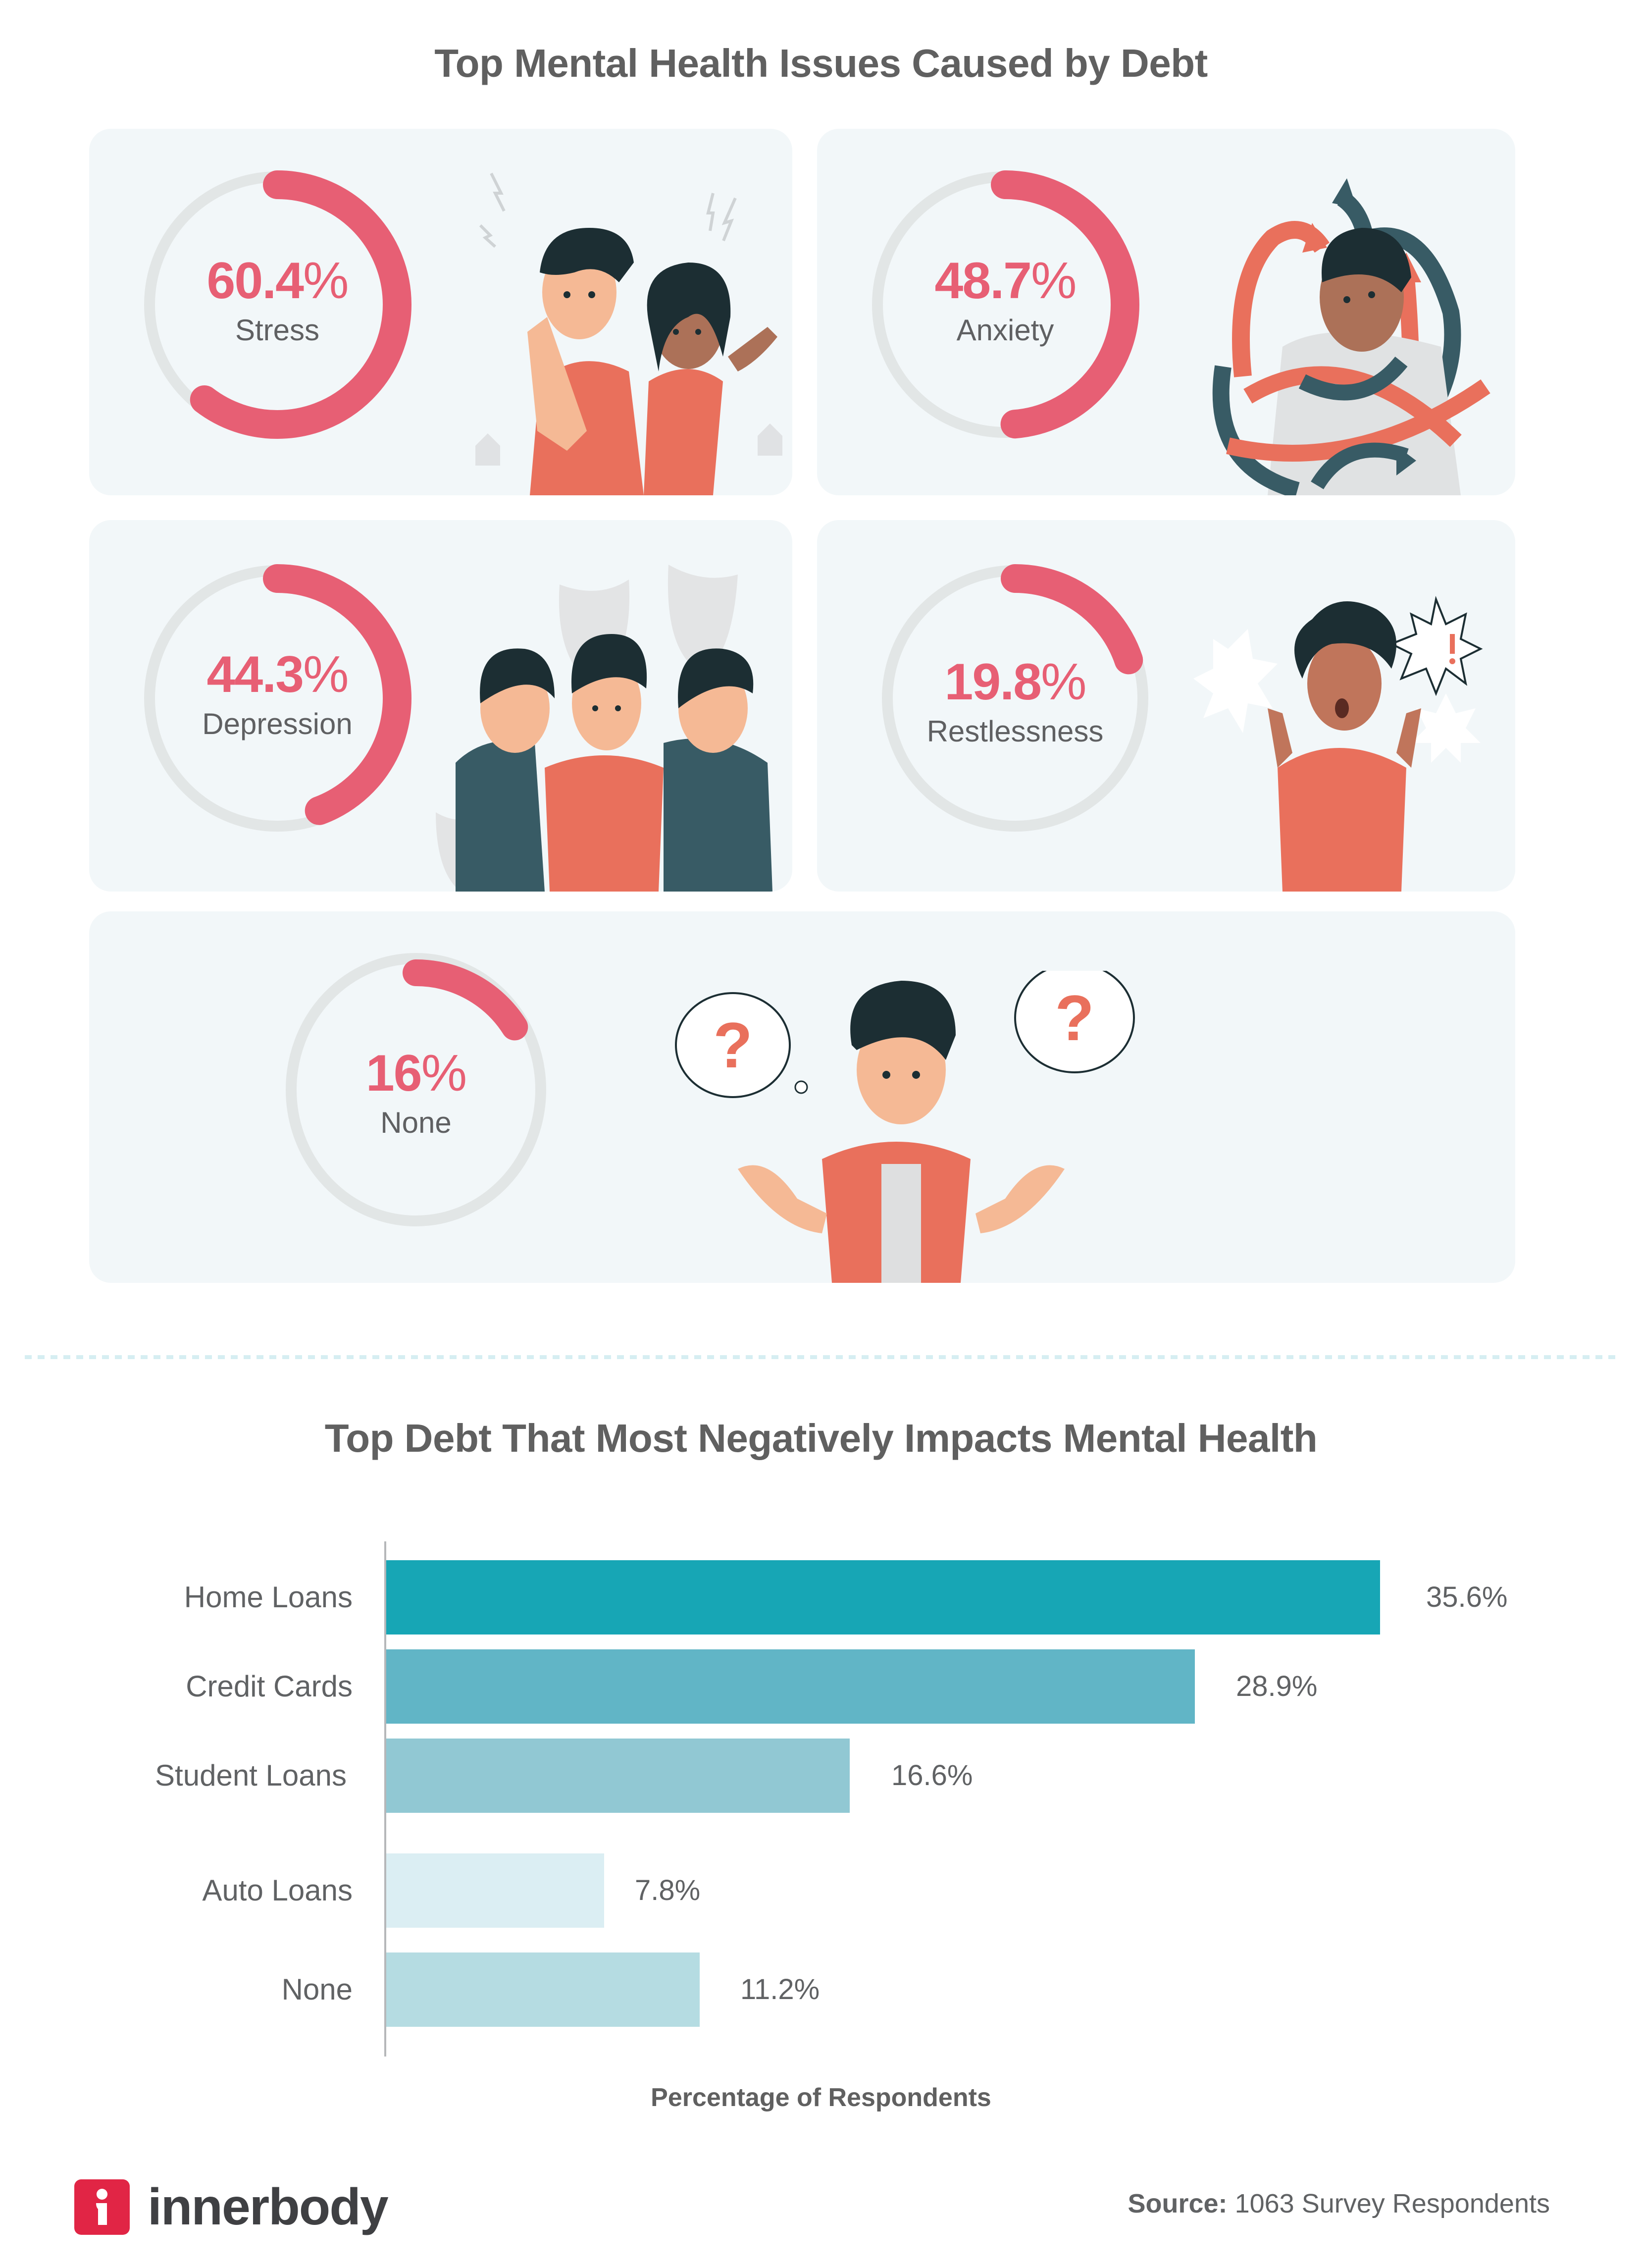 This screenshot has height=2268, width=1642. What do you see at coordinates (1166, 312) in the screenshot?
I see `stat-card-anxiety: 48.7% Anxiety` at bounding box center [1166, 312].